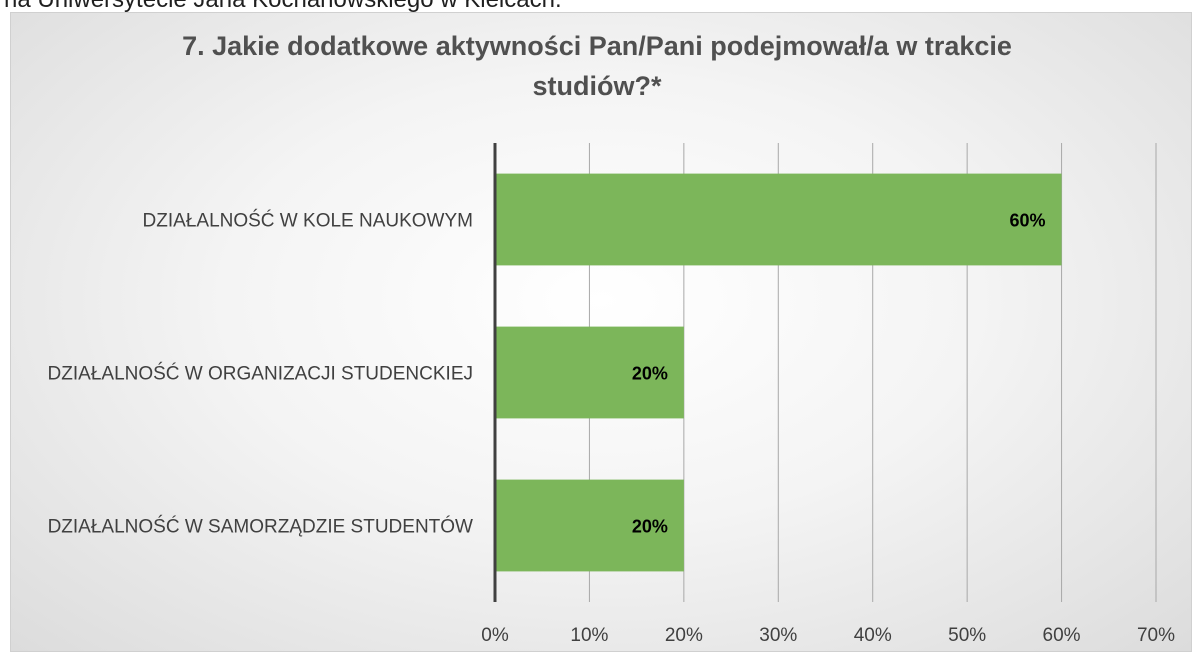 The width and height of the screenshot is (1194, 657). What do you see at coordinates (1028, 221) in the screenshot?
I see `data-label: 60%` at bounding box center [1028, 221].